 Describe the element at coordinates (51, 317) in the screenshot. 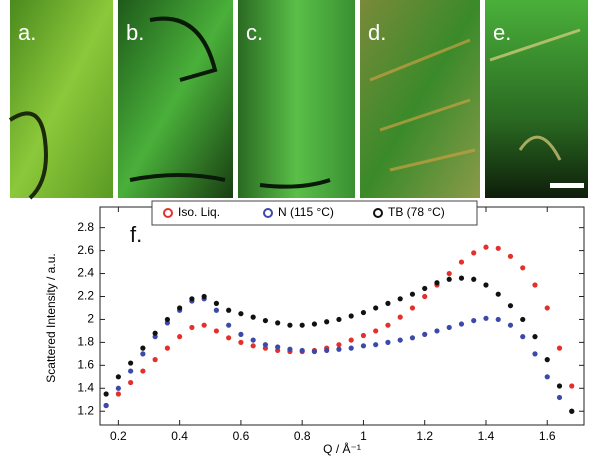

I see `y-axis-label: Scattered Intensity / a.u.` at that location.